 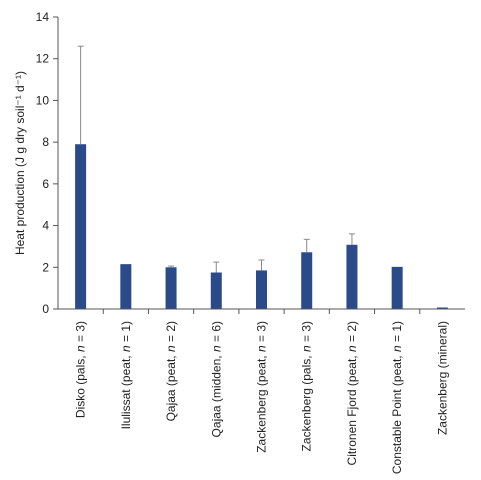 What do you see at coordinates (47, 163) in the screenshot?
I see `y-axis: 0 2 4 6 8 10 12 14` at bounding box center [47, 163].